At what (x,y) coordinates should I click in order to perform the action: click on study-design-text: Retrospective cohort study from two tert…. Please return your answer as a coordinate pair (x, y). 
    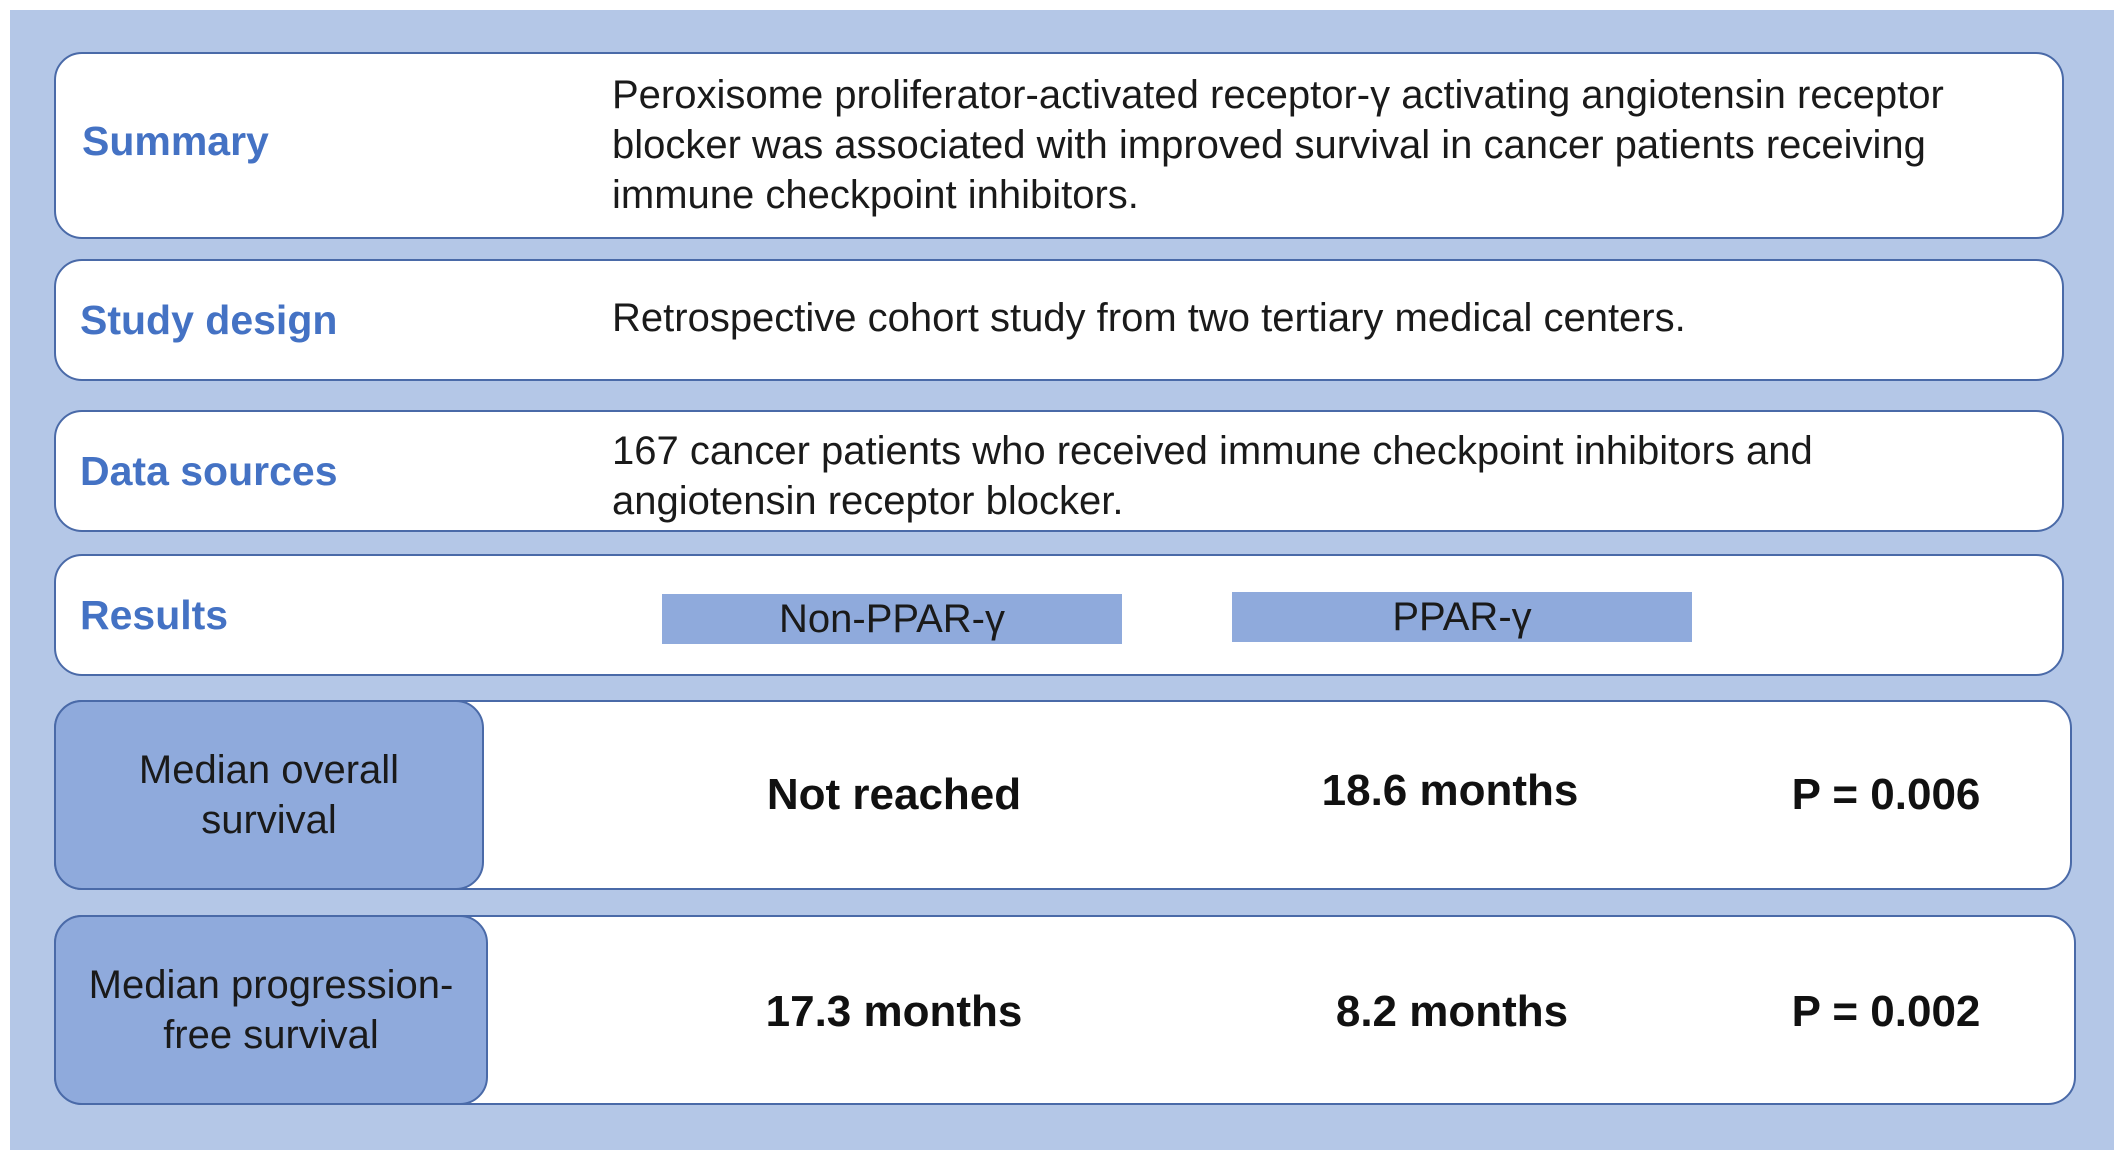
    Looking at the image, I should click on (1149, 318).